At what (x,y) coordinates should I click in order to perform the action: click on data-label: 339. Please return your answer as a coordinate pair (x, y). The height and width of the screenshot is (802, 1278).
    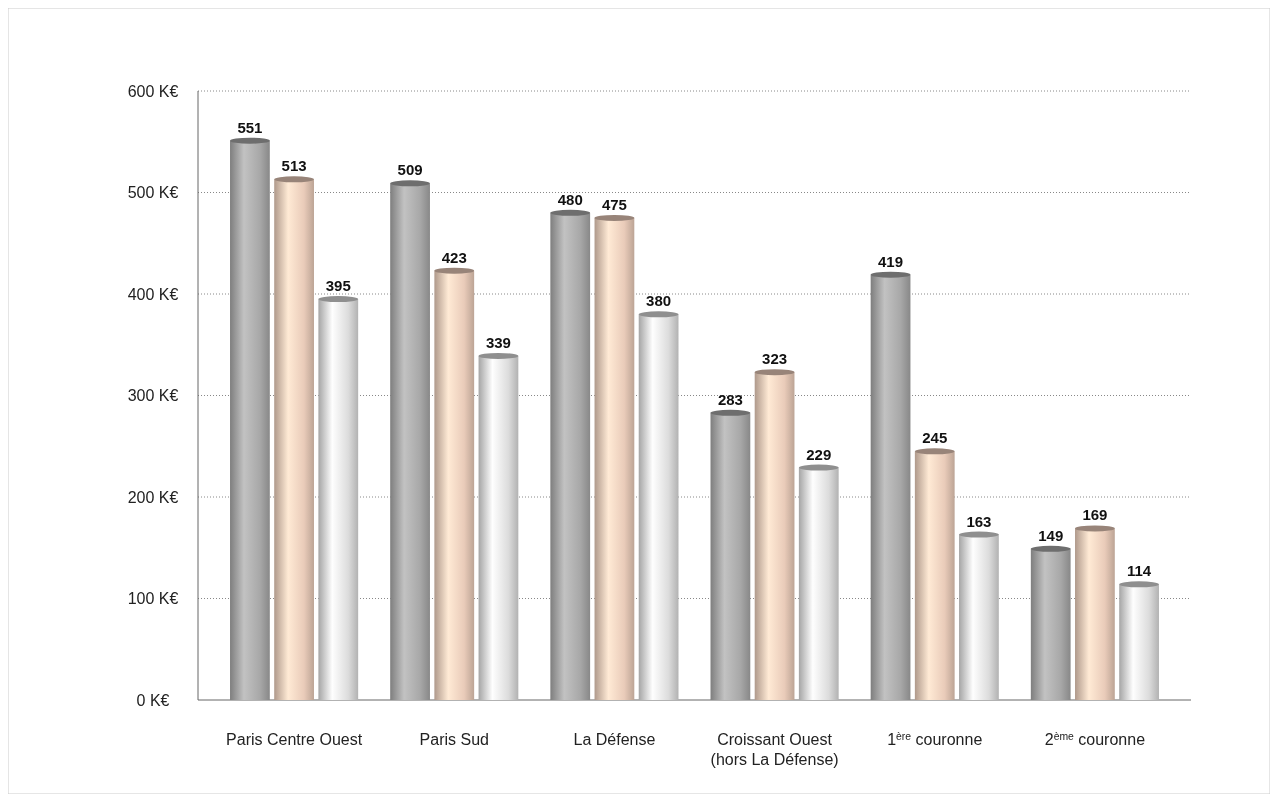
    Looking at the image, I should click on (498, 342).